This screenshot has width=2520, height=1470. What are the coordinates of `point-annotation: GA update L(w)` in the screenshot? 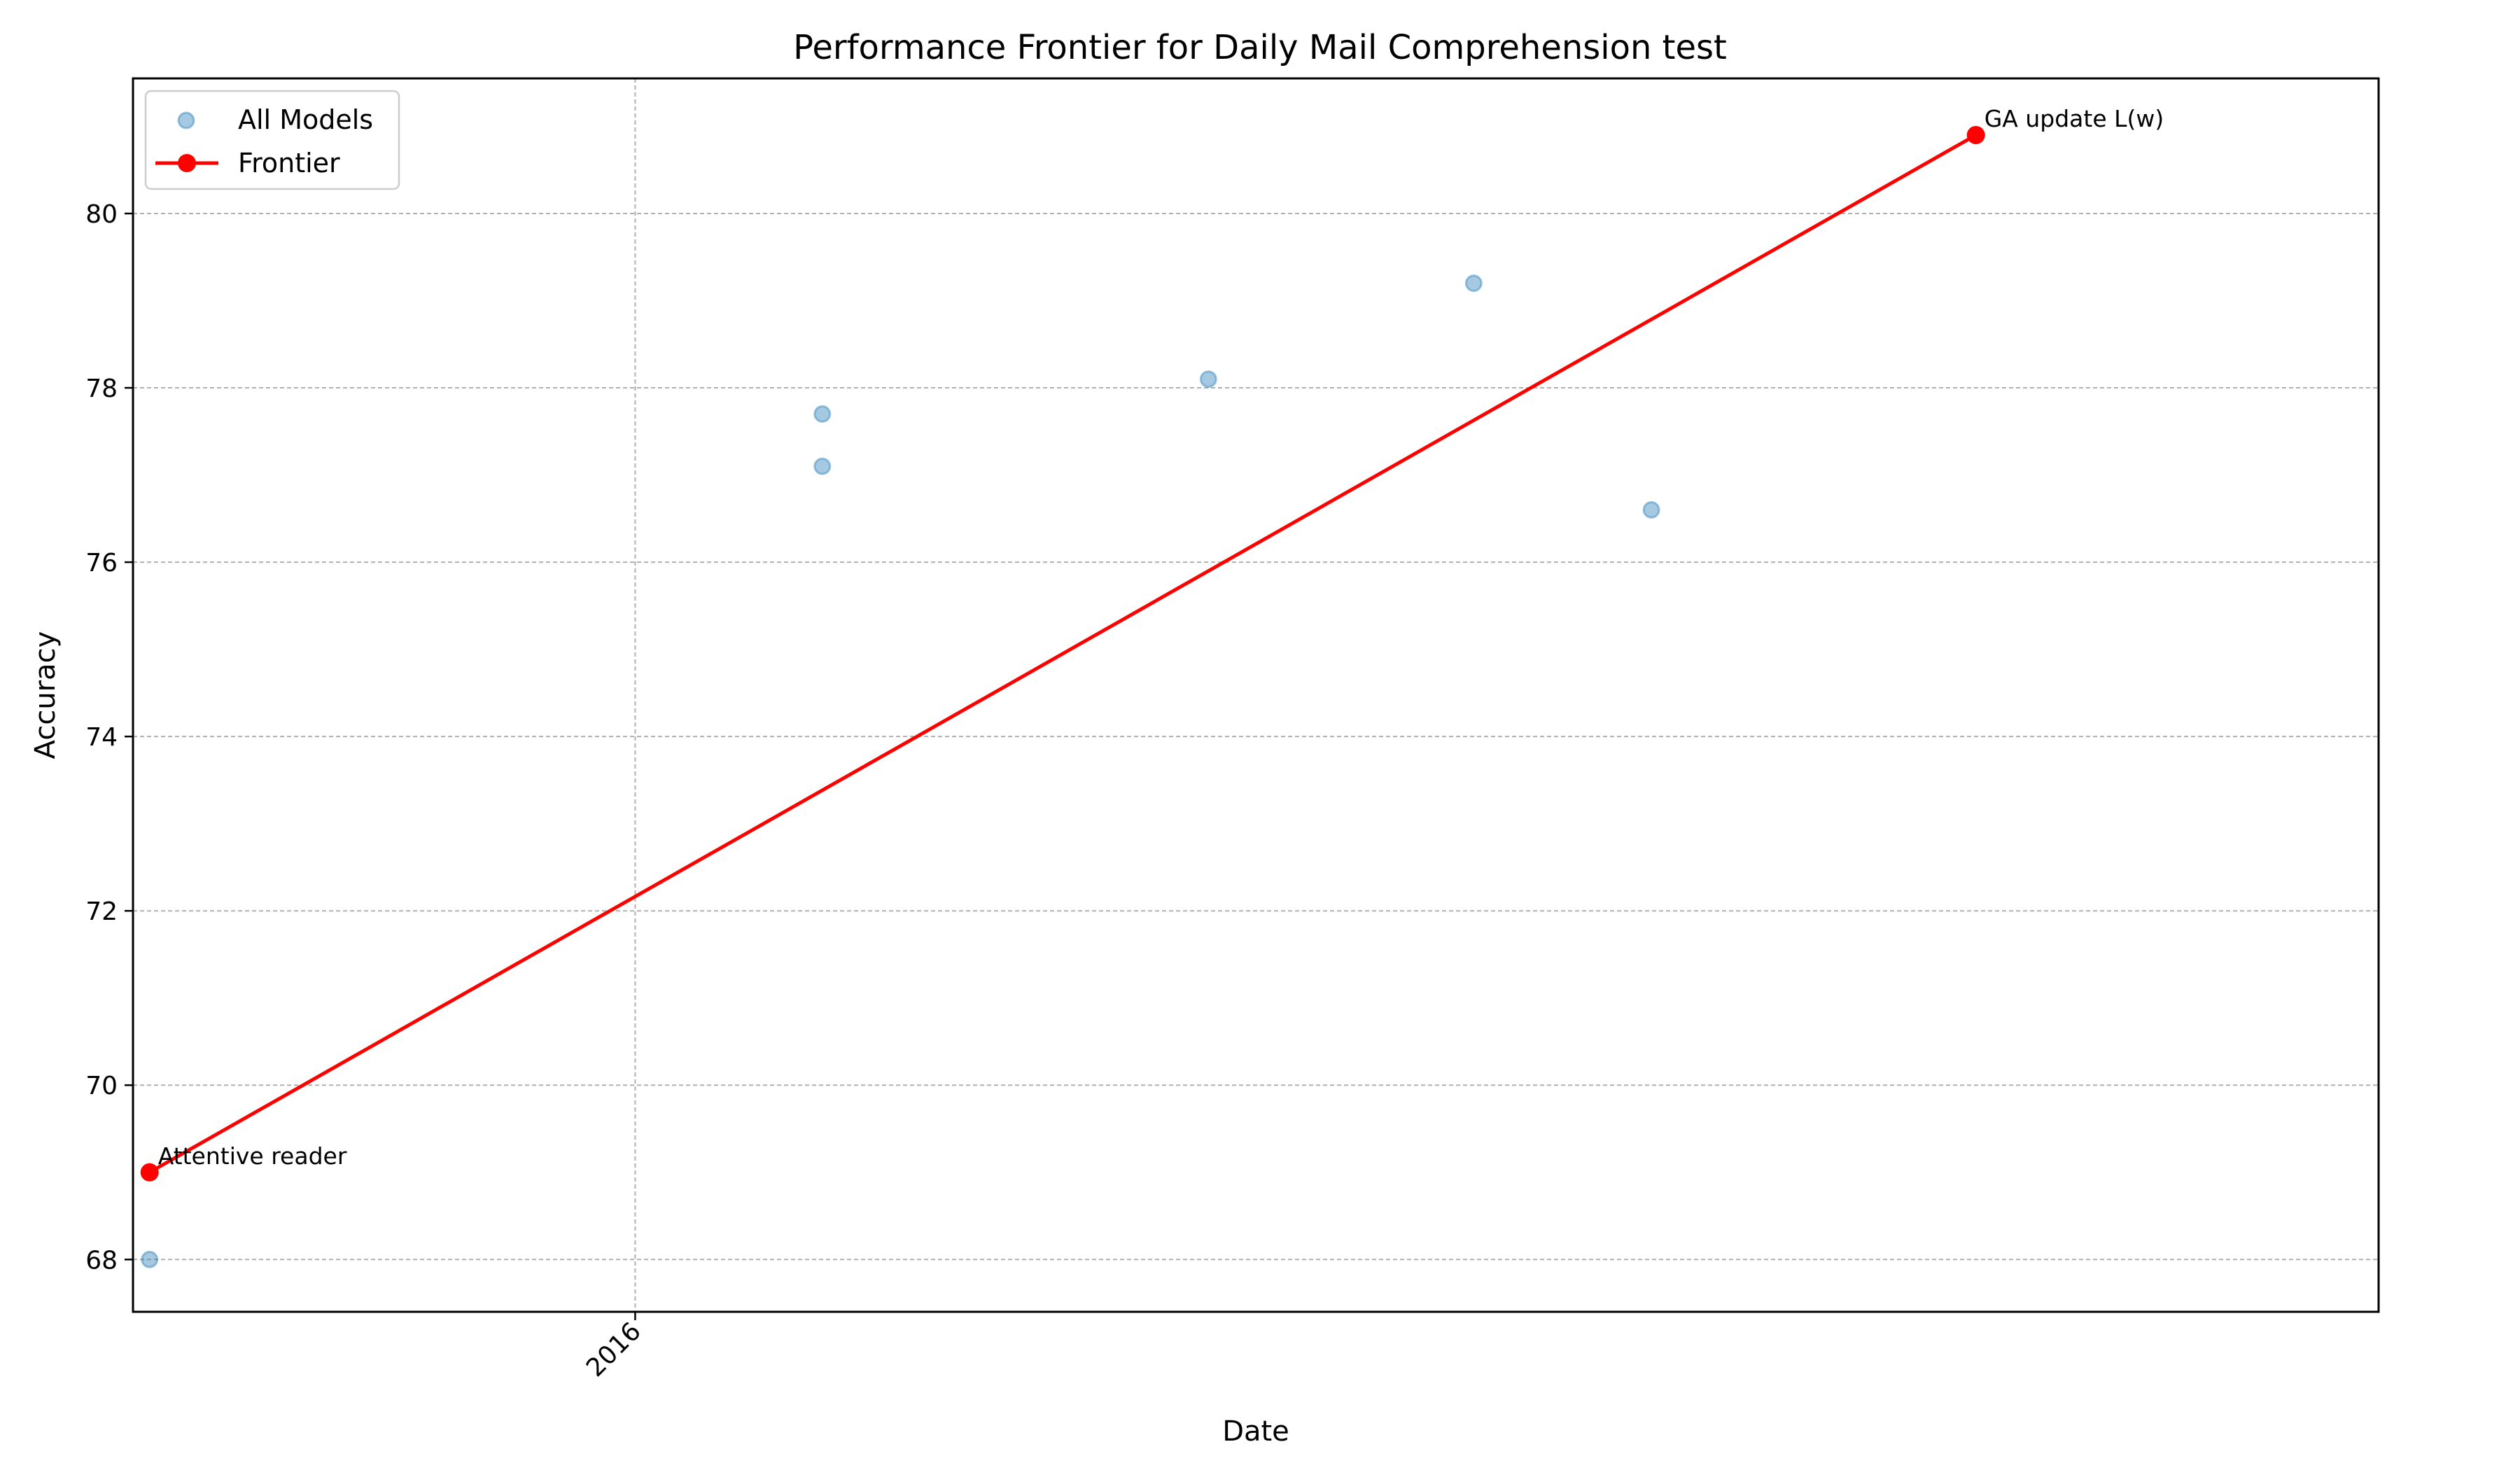 It's located at (2074, 118).